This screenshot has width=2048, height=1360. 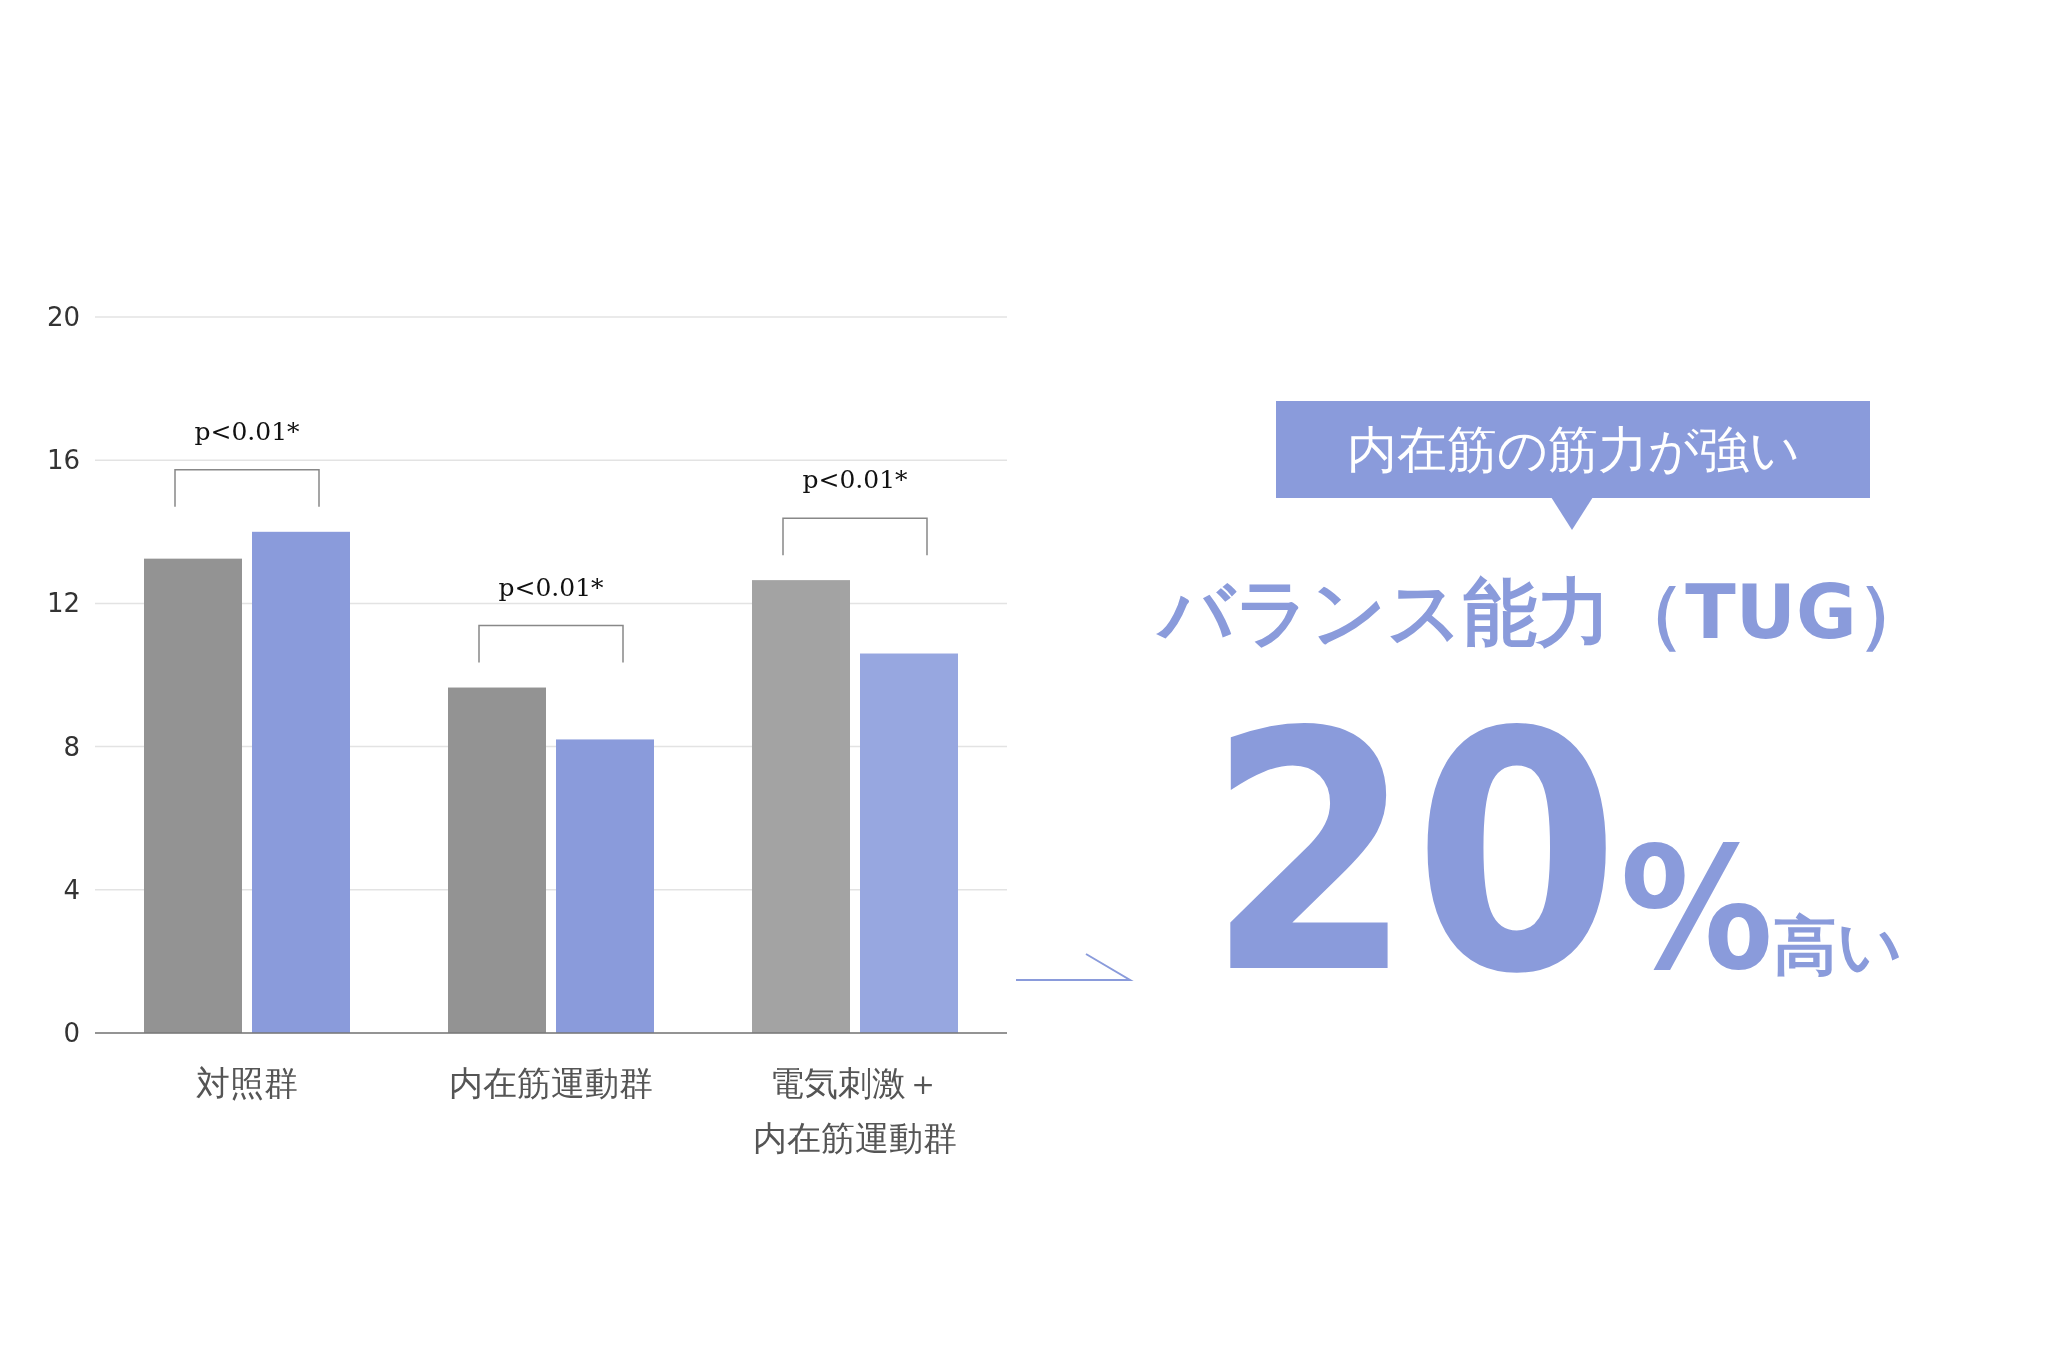 I want to click on text: 20%高い, so click(x=1555, y=854).